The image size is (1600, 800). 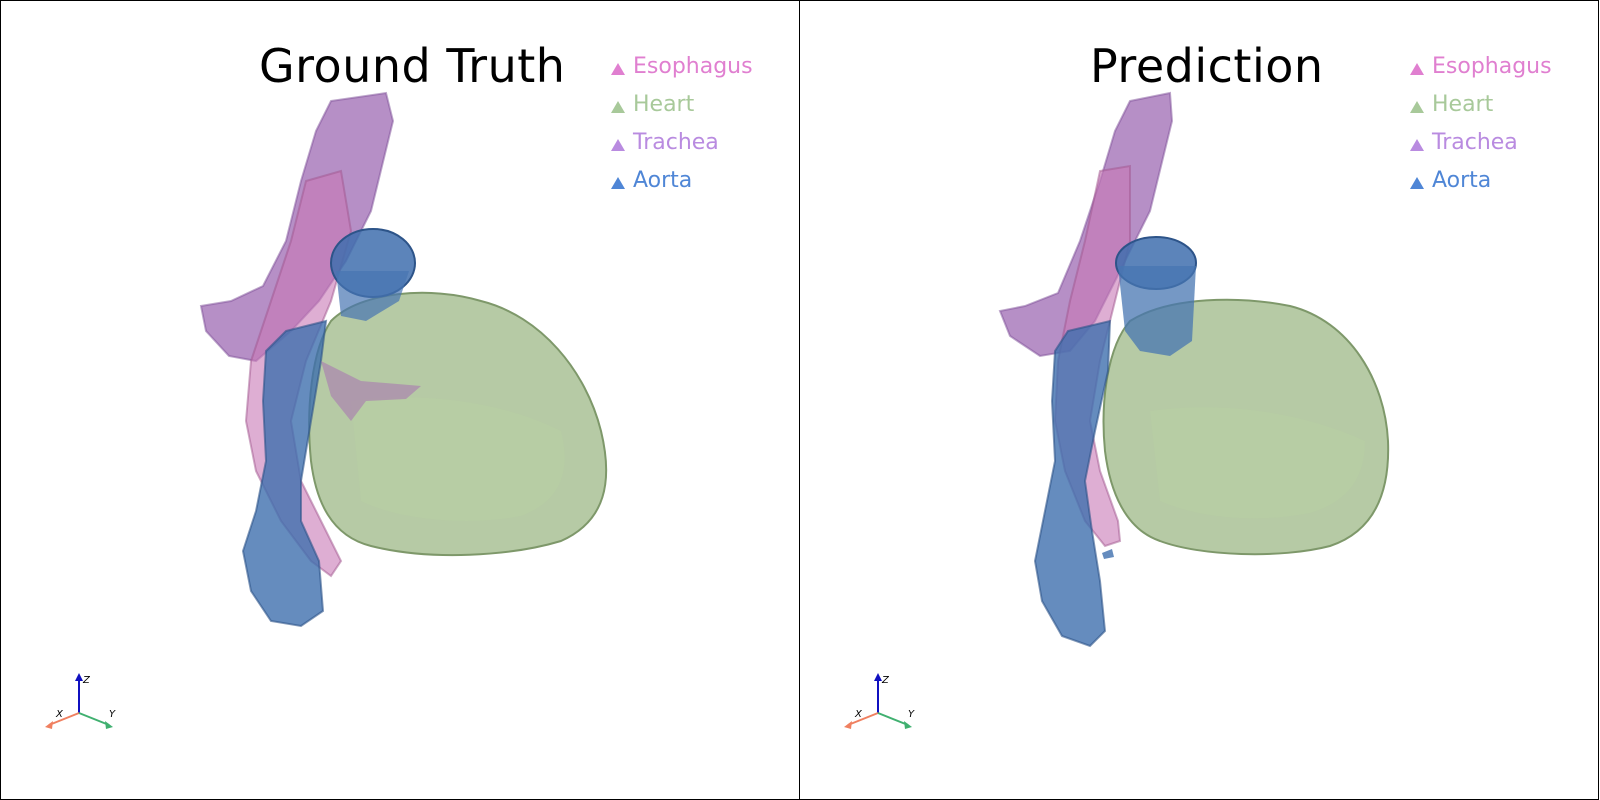 I want to click on panel-title: Prediction, so click(x=1207, y=66).